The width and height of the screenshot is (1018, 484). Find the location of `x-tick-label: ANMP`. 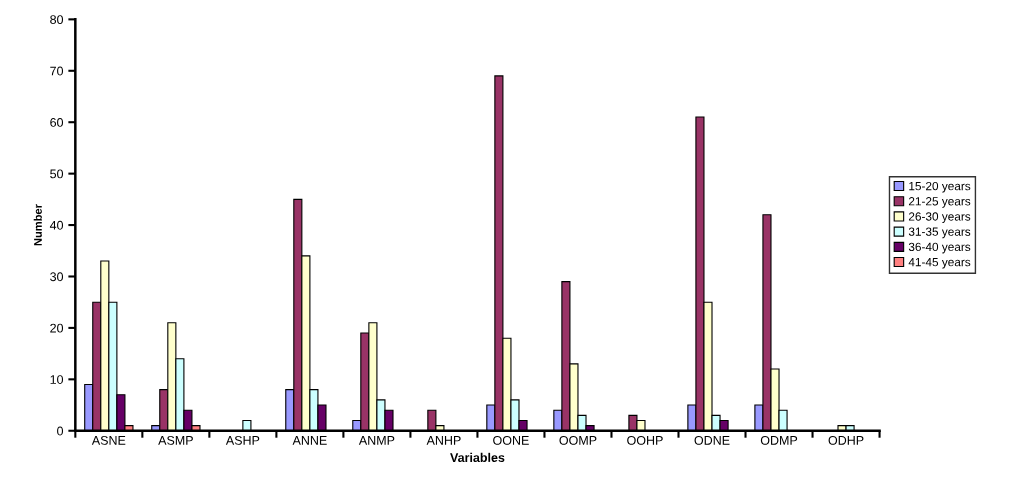

x-tick-label: ANMP is located at coordinates (376, 440).